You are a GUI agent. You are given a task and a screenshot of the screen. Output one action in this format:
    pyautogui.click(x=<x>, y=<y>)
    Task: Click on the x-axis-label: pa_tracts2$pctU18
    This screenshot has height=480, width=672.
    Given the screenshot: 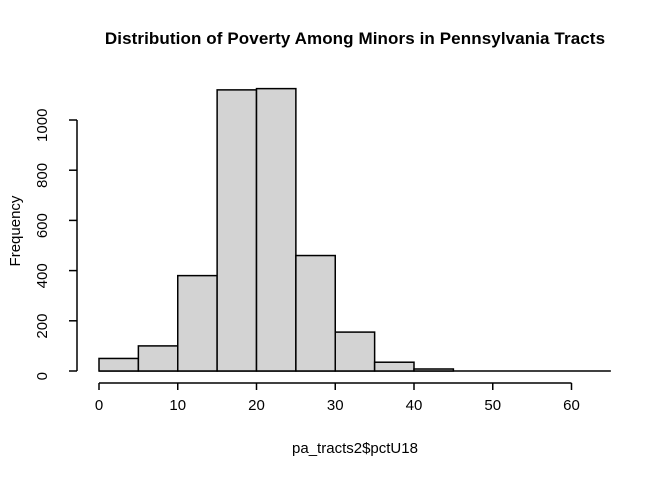 What is the action you would take?
    pyautogui.click(x=355, y=448)
    